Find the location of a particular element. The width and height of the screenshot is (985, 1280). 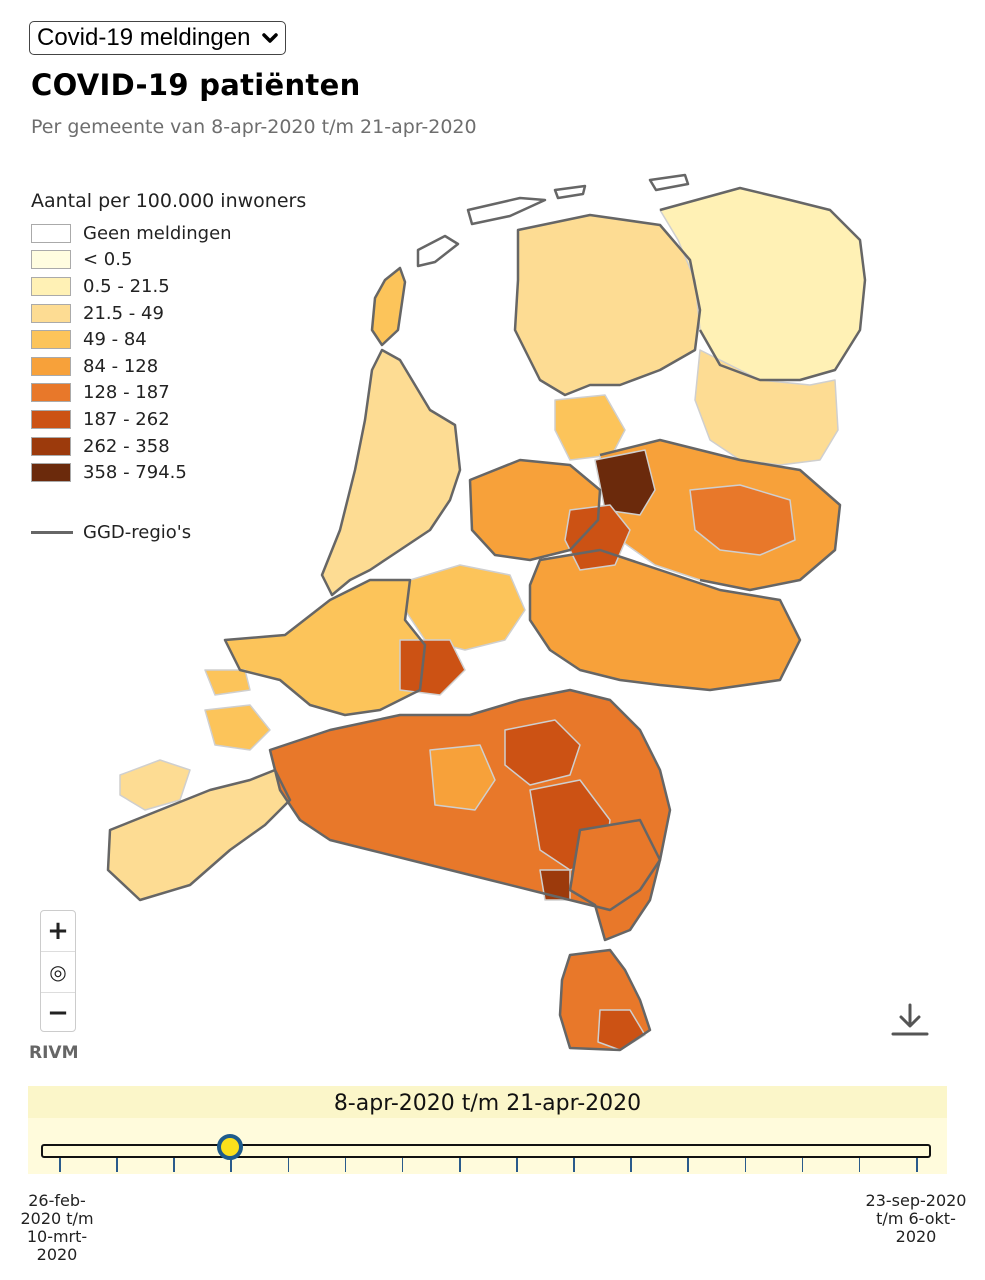

legend-item: 262 - 358 is located at coordinates (196, 446).